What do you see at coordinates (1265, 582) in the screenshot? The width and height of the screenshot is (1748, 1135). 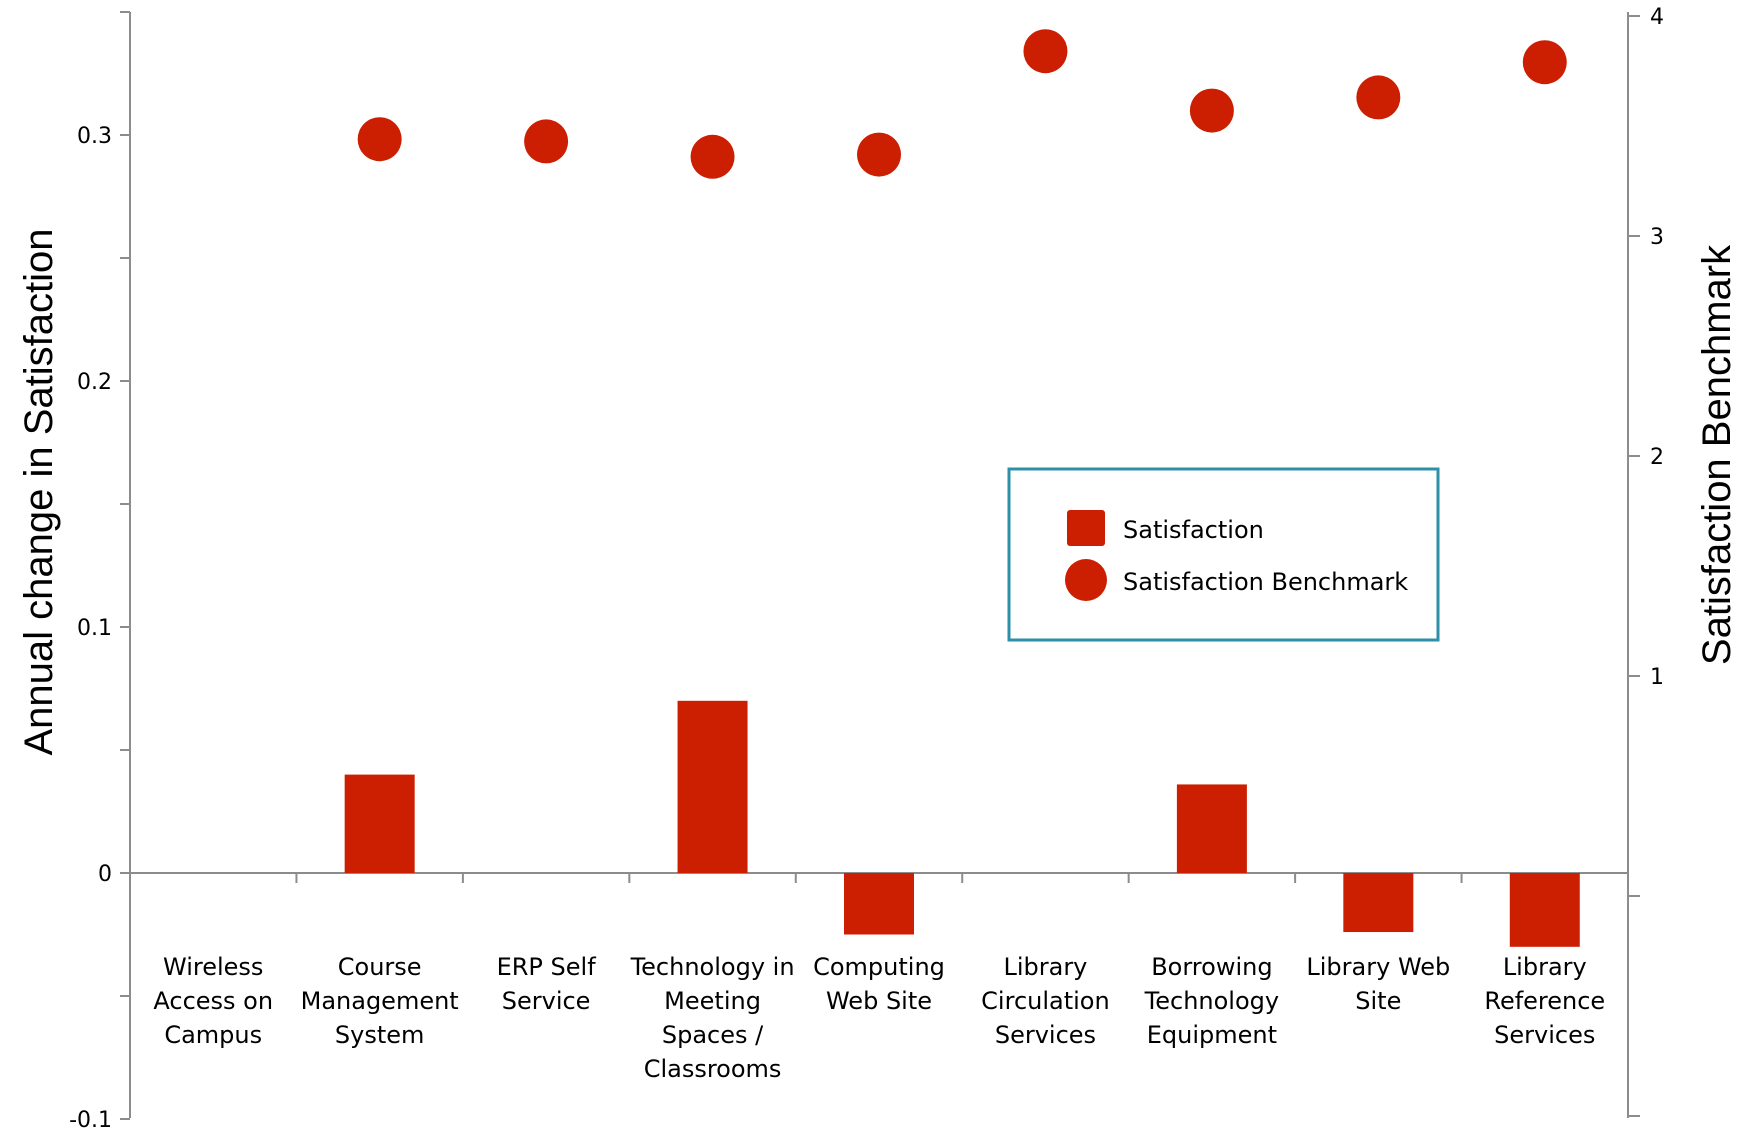 I see `legend-label-satisfaction-benchmark: Satisfaction Benchmark` at bounding box center [1265, 582].